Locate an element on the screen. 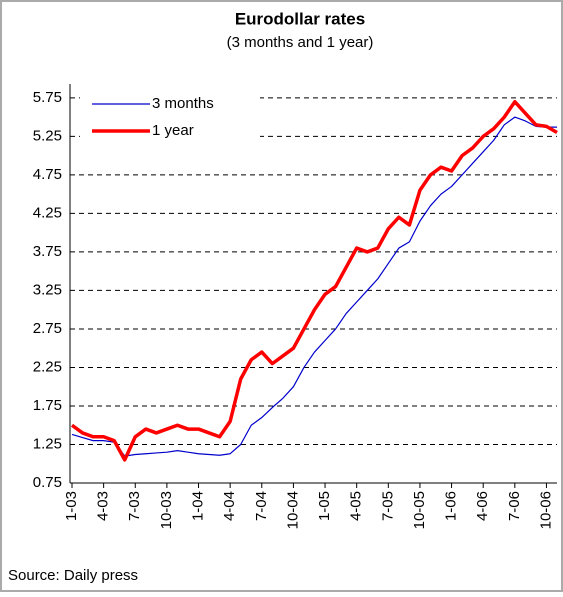 This screenshot has height=597, width=563. y-tick-label: 4.25 is located at coordinates (47, 212).